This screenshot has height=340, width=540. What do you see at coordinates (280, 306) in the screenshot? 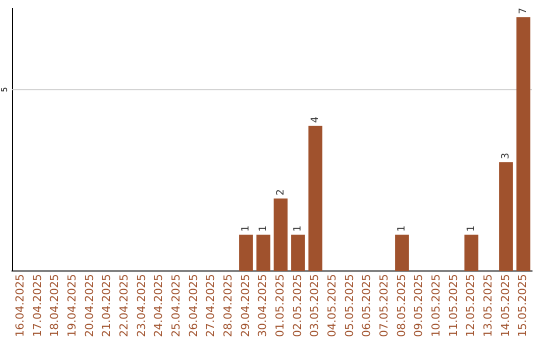
I see `x-tick-label: 01.05.2025` at bounding box center [280, 306].